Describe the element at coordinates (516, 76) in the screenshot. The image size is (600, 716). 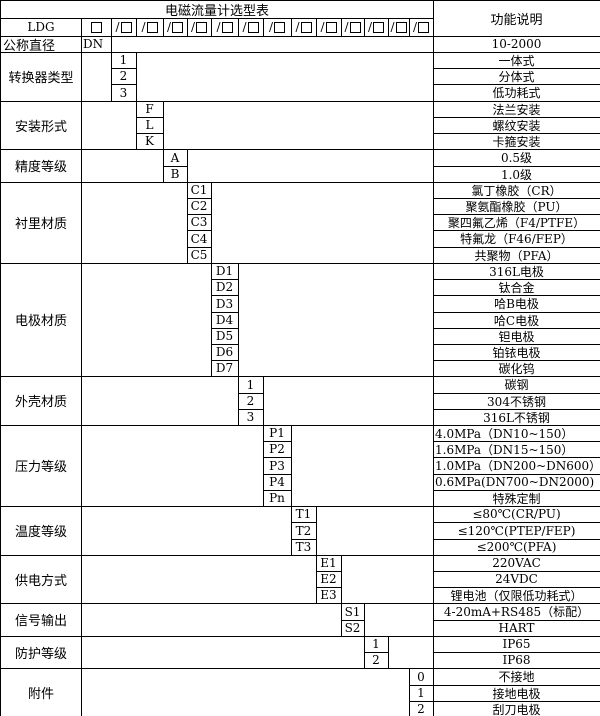
I see `option-desc: 分体式` at that location.